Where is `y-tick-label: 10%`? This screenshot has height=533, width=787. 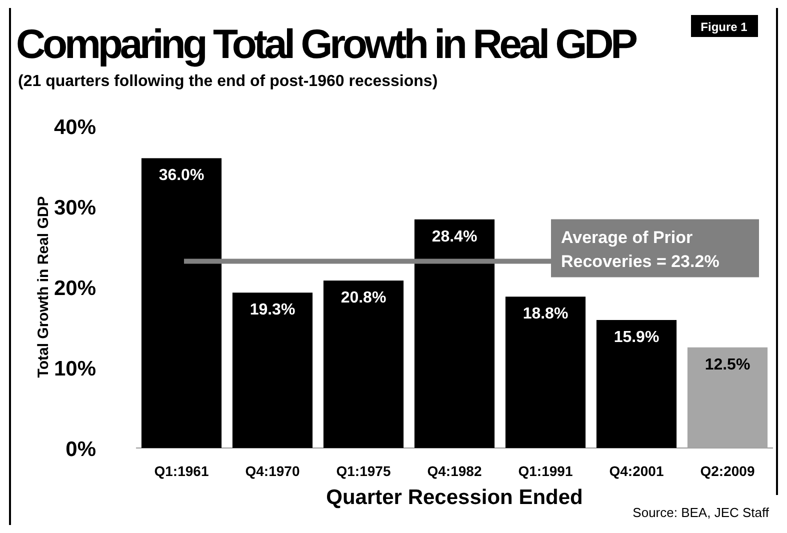 y-tick-label: 10% is located at coordinates (75, 369).